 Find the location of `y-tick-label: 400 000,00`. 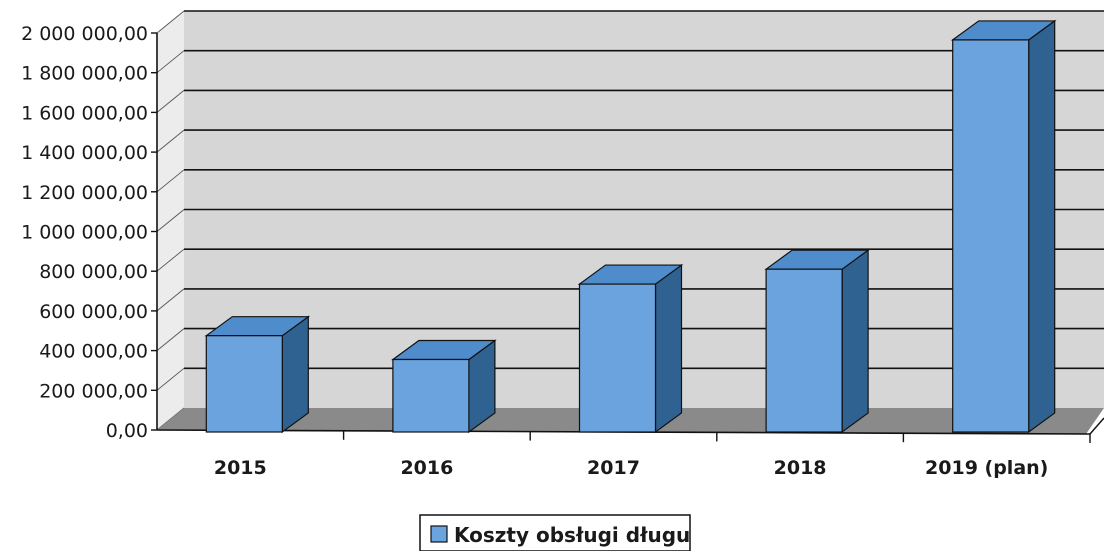

y-tick-label: 400 000,00 is located at coordinates (93, 352).